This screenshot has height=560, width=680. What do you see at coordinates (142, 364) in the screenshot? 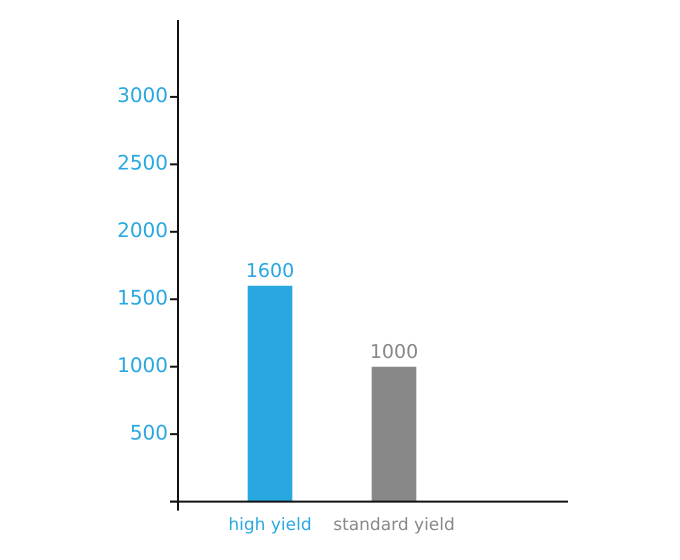
I see `y-tick-label: 1000` at bounding box center [142, 364].